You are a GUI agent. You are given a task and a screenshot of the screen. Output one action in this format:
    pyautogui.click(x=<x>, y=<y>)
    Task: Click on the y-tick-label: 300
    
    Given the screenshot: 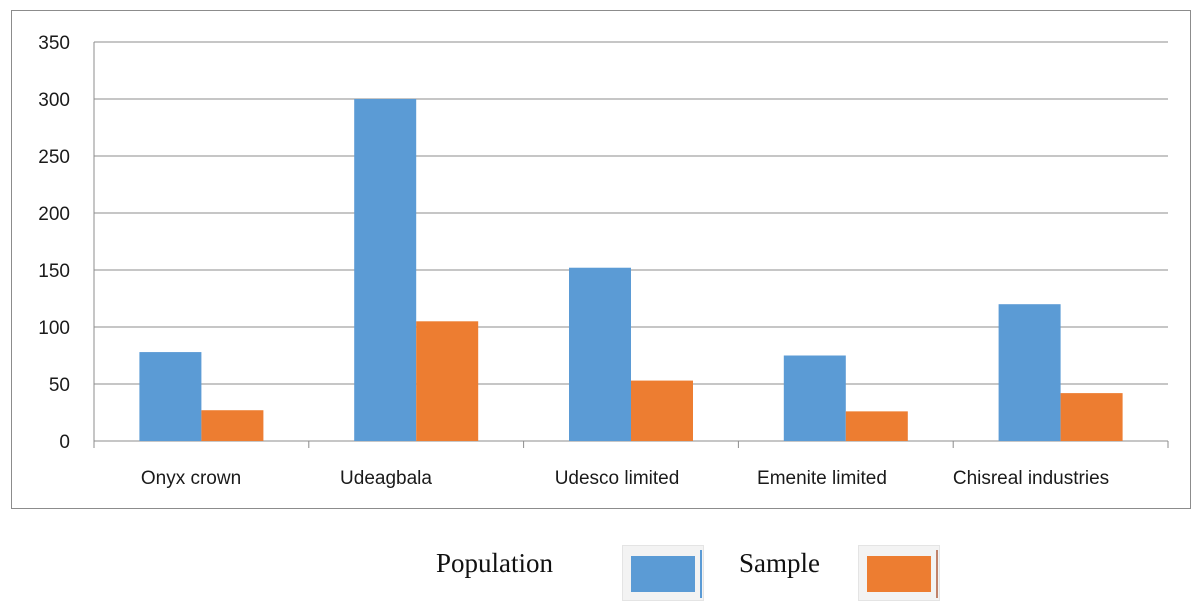 What is the action you would take?
    pyautogui.click(x=54, y=100)
    